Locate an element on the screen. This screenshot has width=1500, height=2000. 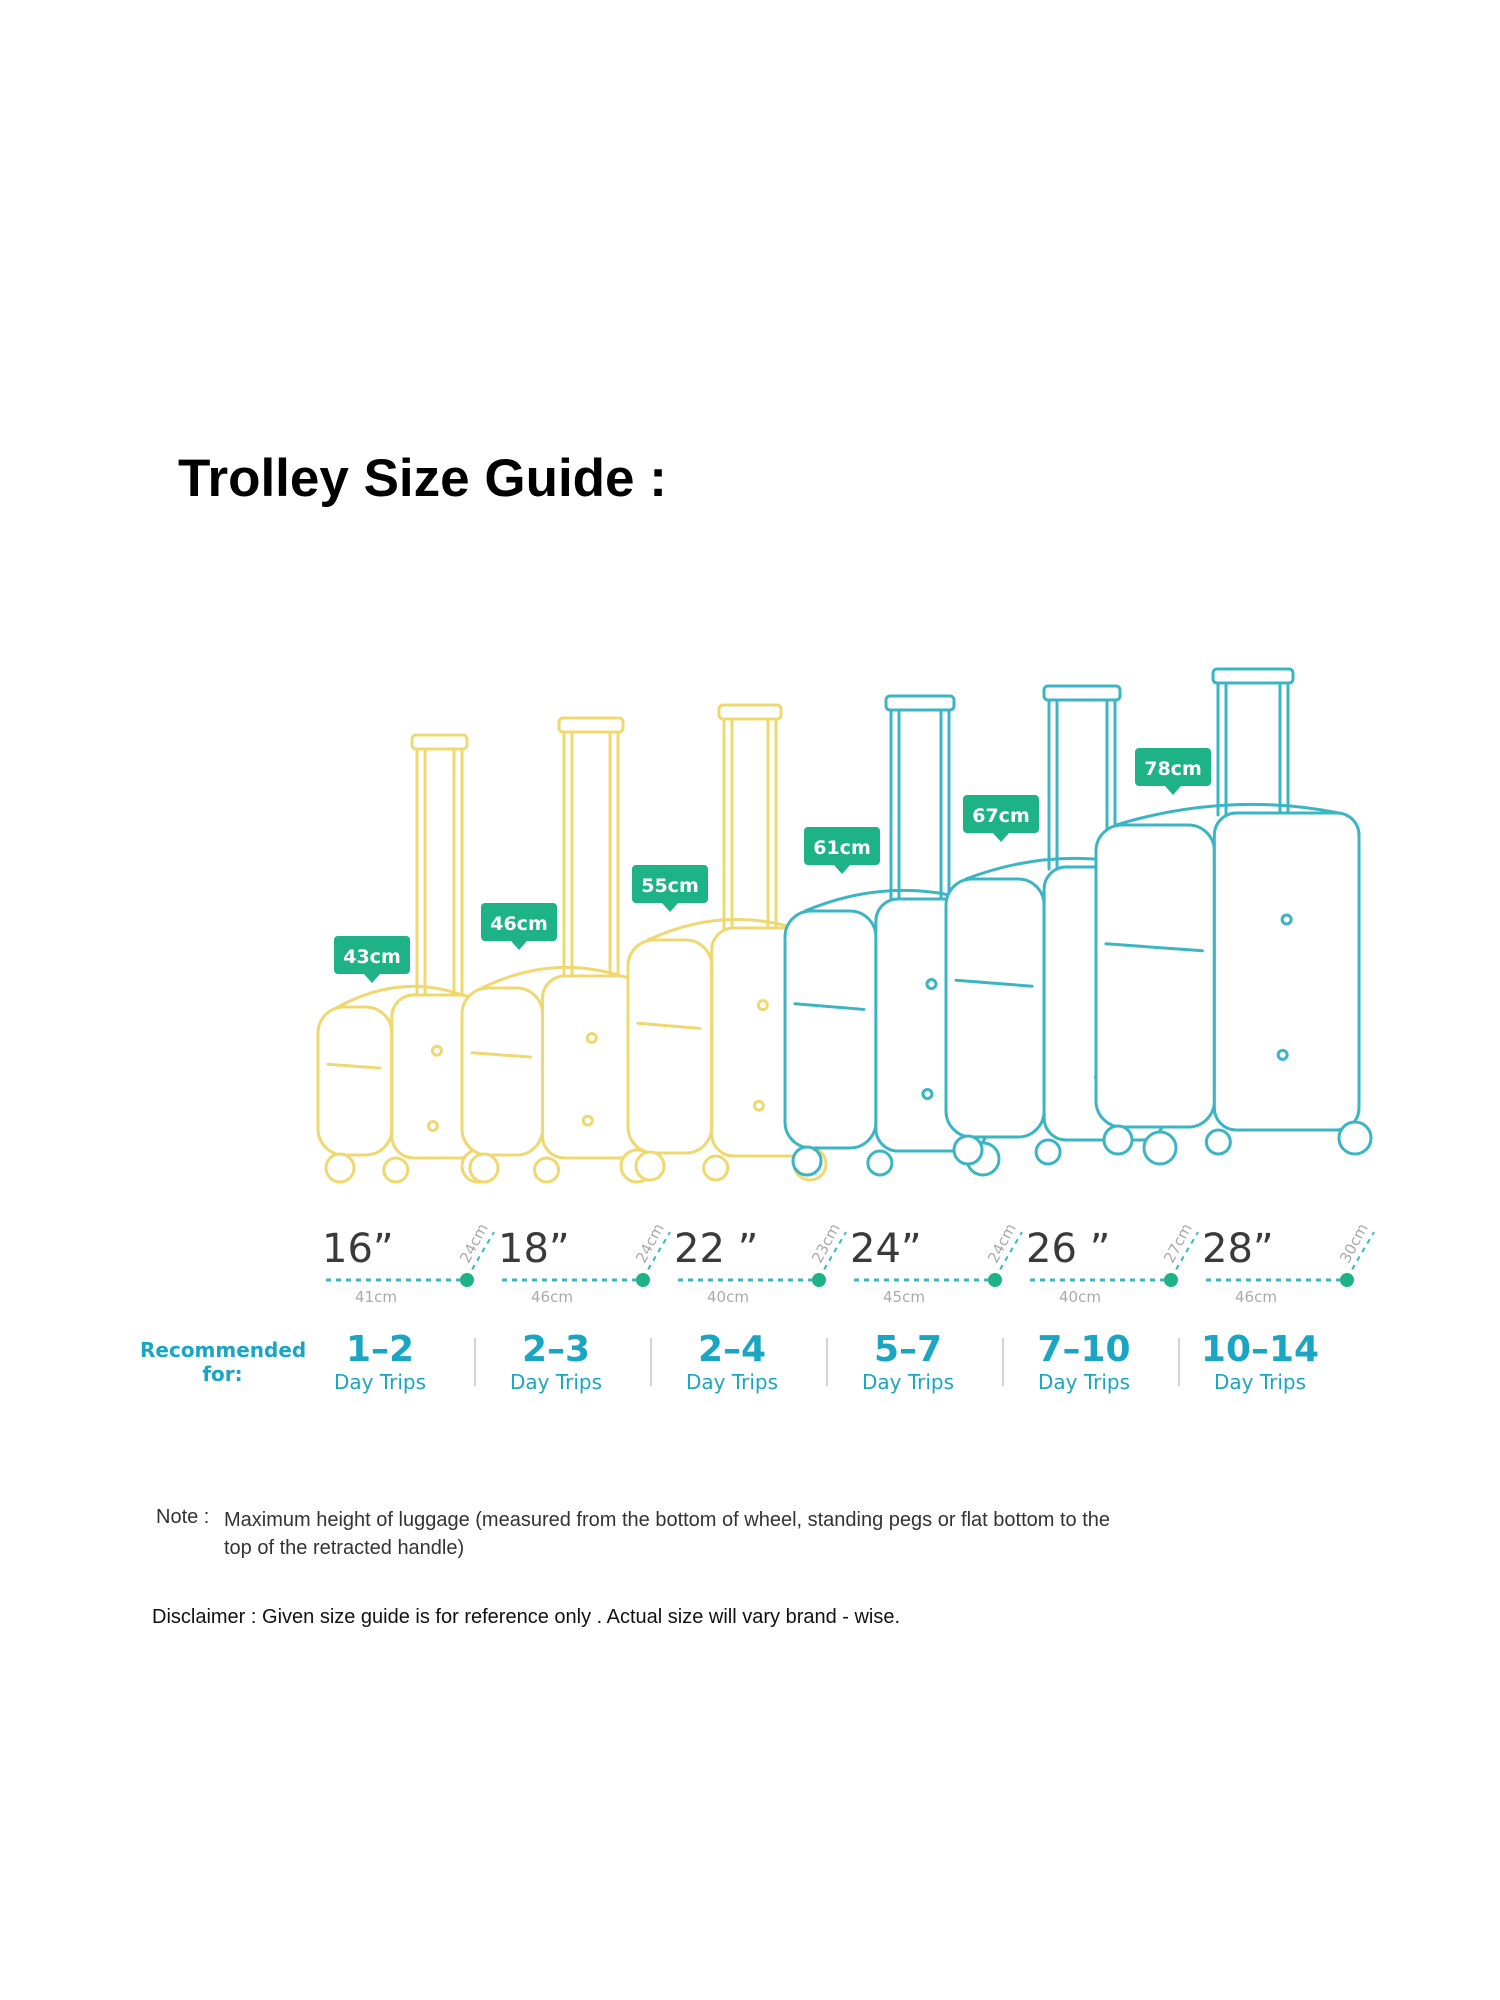
trip-range: 2–4 is located at coordinates (732, 1349).